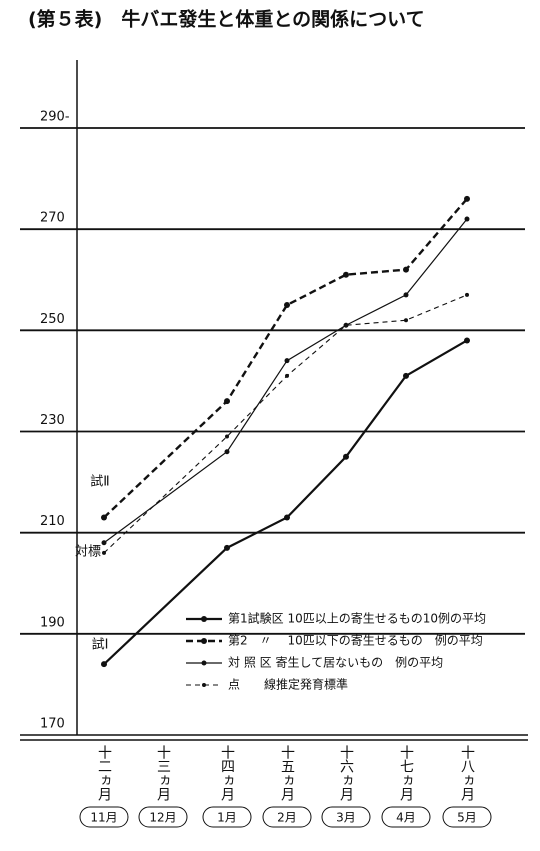 Image resolution: width=540 pixels, height=851 pixels. I want to click on month-label: 5月, so click(467, 818).